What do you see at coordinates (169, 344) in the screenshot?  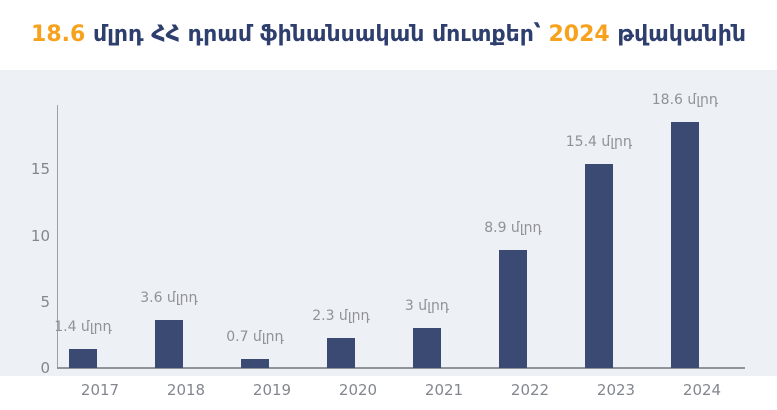 I see `bar-2018` at bounding box center [169, 344].